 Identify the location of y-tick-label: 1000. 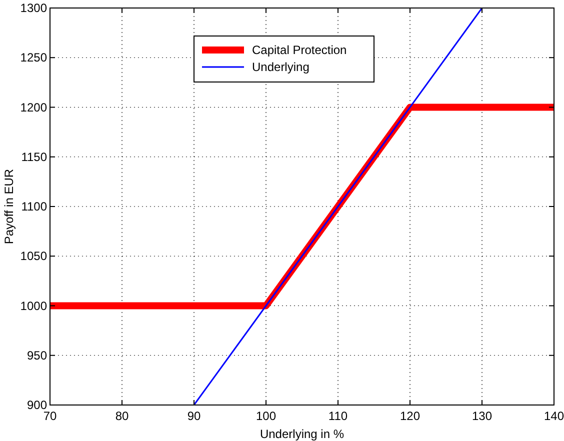
(34, 305).